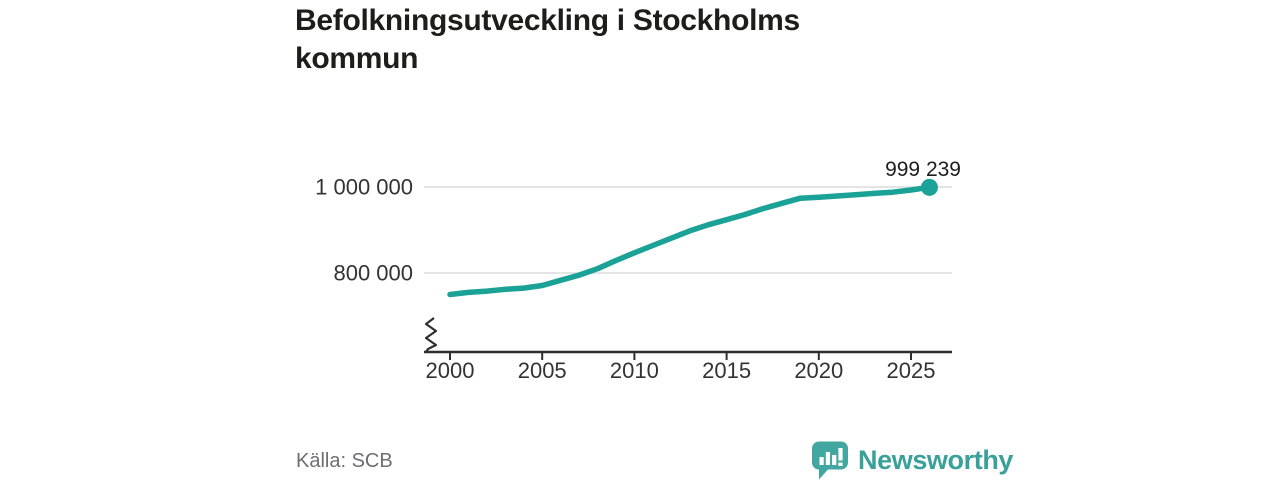 Image resolution: width=1280 pixels, height=480 pixels. What do you see at coordinates (373, 273) in the screenshot?
I see `y-tick-label: 800 000` at bounding box center [373, 273].